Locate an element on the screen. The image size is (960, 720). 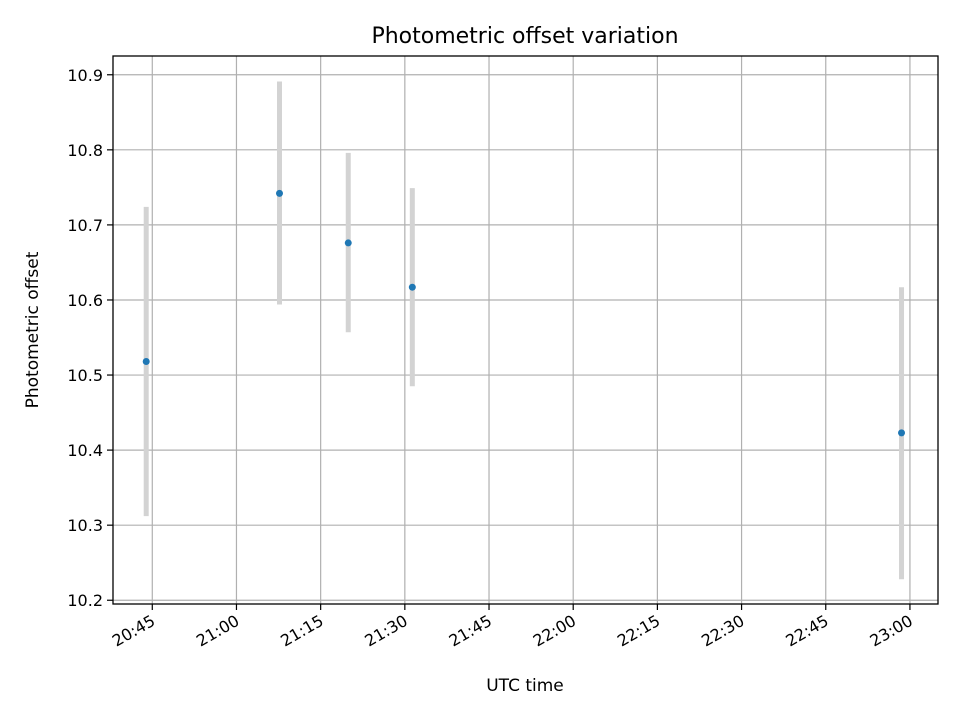
y-axis-ticks: 10.2 10.3 10.4 10.5 10.6 10.7 10.8 10.9 is located at coordinates (90, 338).